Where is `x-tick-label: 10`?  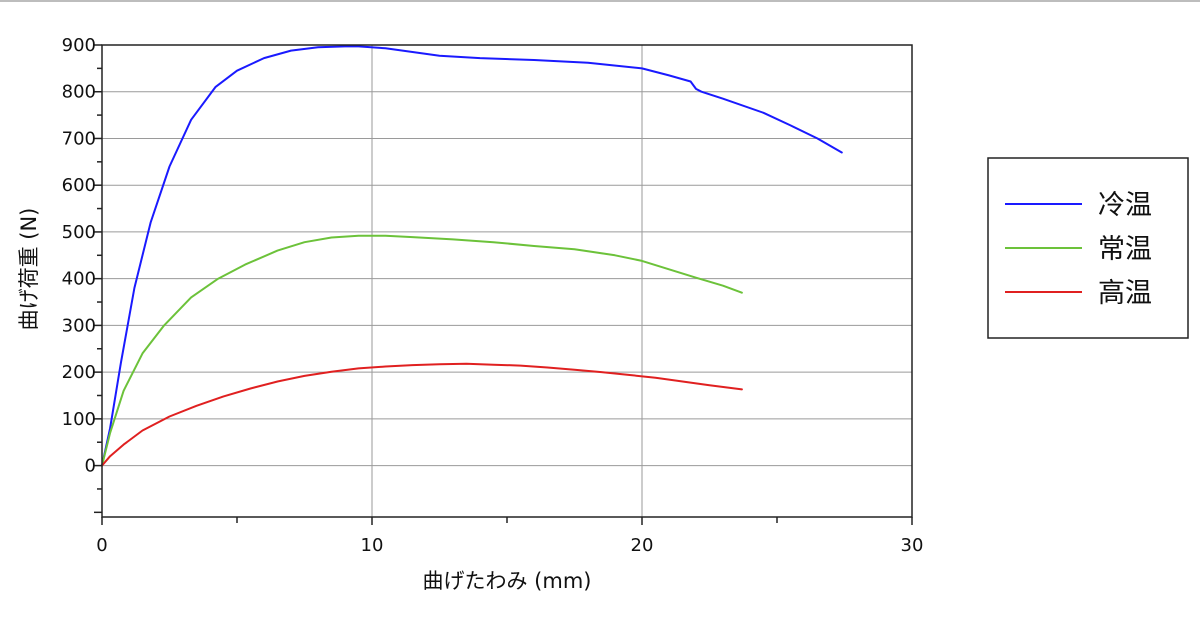 x-tick-label: 10 is located at coordinates (372, 545).